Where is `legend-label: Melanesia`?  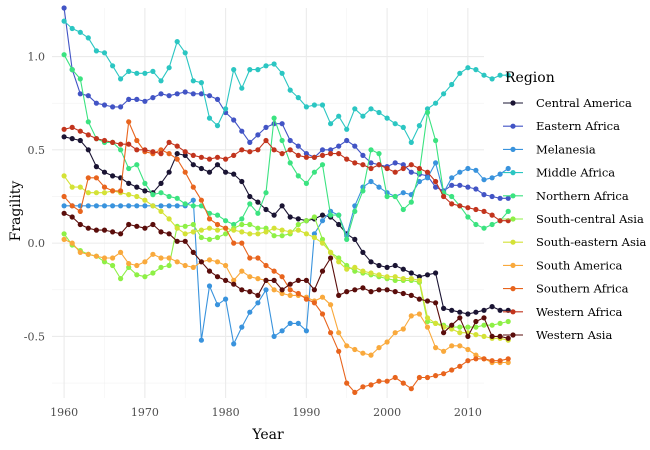 legend-label: Melanesia is located at coordinates (566, 149).